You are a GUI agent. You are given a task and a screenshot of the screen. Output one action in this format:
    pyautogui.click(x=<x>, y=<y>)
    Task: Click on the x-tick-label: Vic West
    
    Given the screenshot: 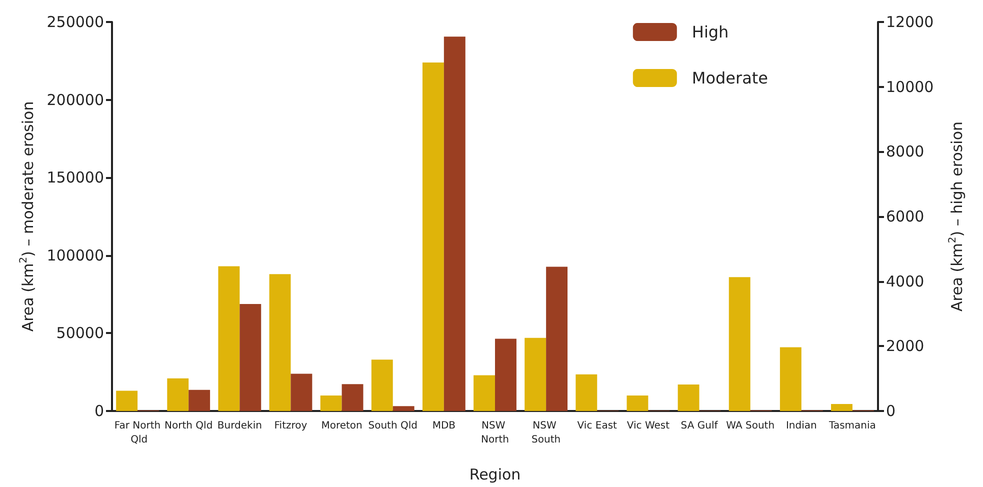 What is the action you would take?
    pyautogui.click(x=648, y=426)
    